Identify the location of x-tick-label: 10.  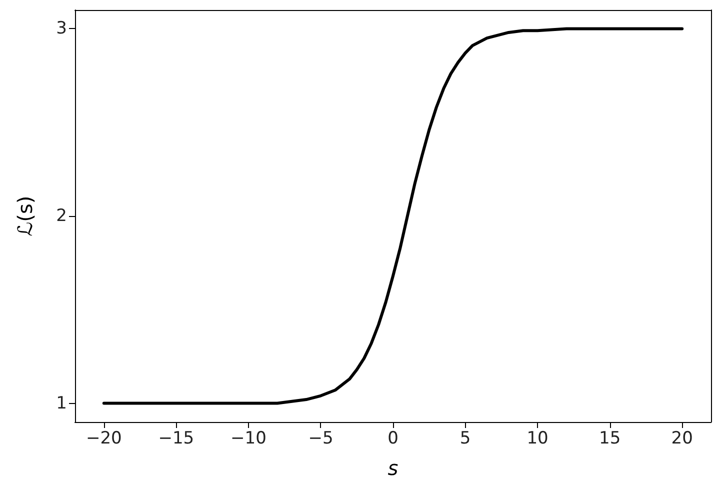
(537, 438).